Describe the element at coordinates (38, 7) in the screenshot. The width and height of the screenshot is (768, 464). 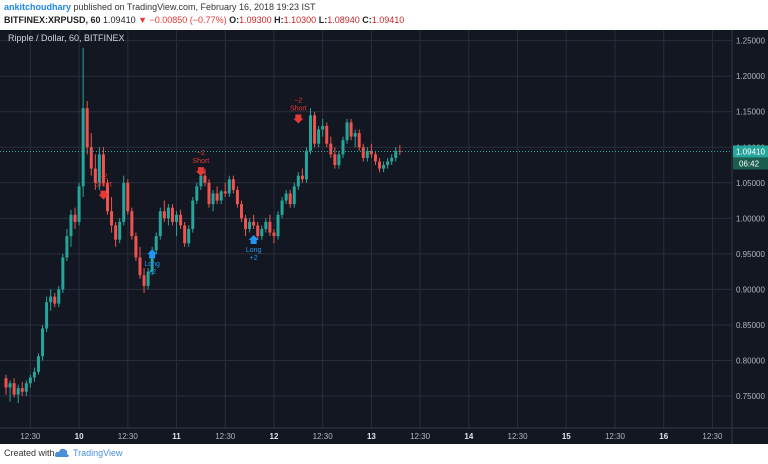
I see `author-link: ankitchoudhary` at that location.